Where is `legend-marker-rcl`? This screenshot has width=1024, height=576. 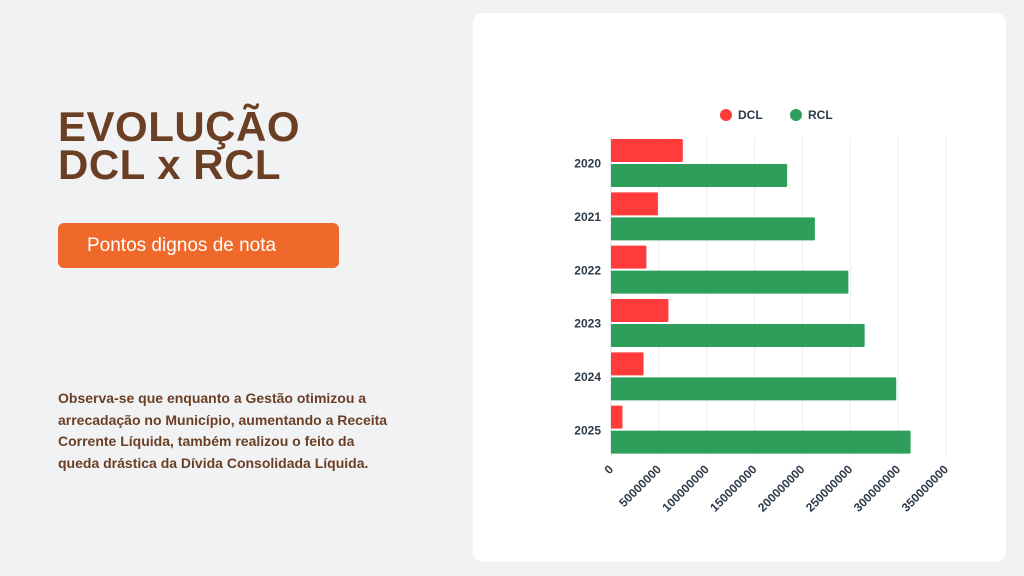
legend-marker-rcl is located at coordinates (796, 115).